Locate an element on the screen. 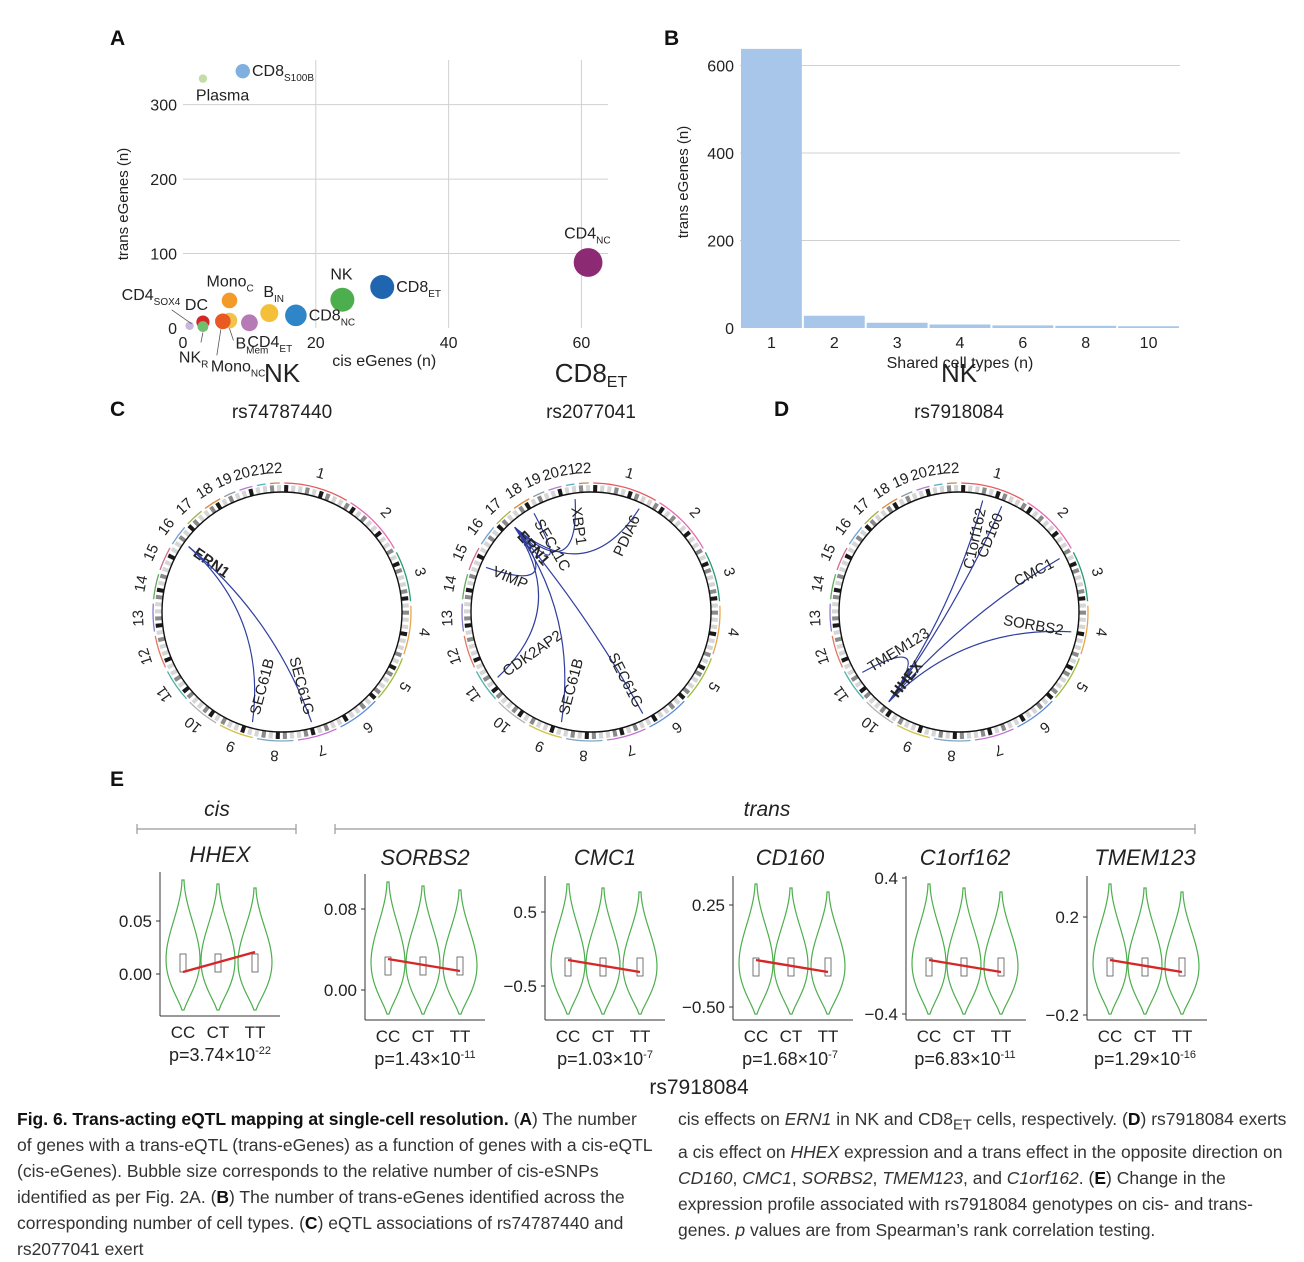 The height and width of the screenshot is (1262, 1304). gene-label-sec61g: SEC61G is located at coordinates (301, 686).